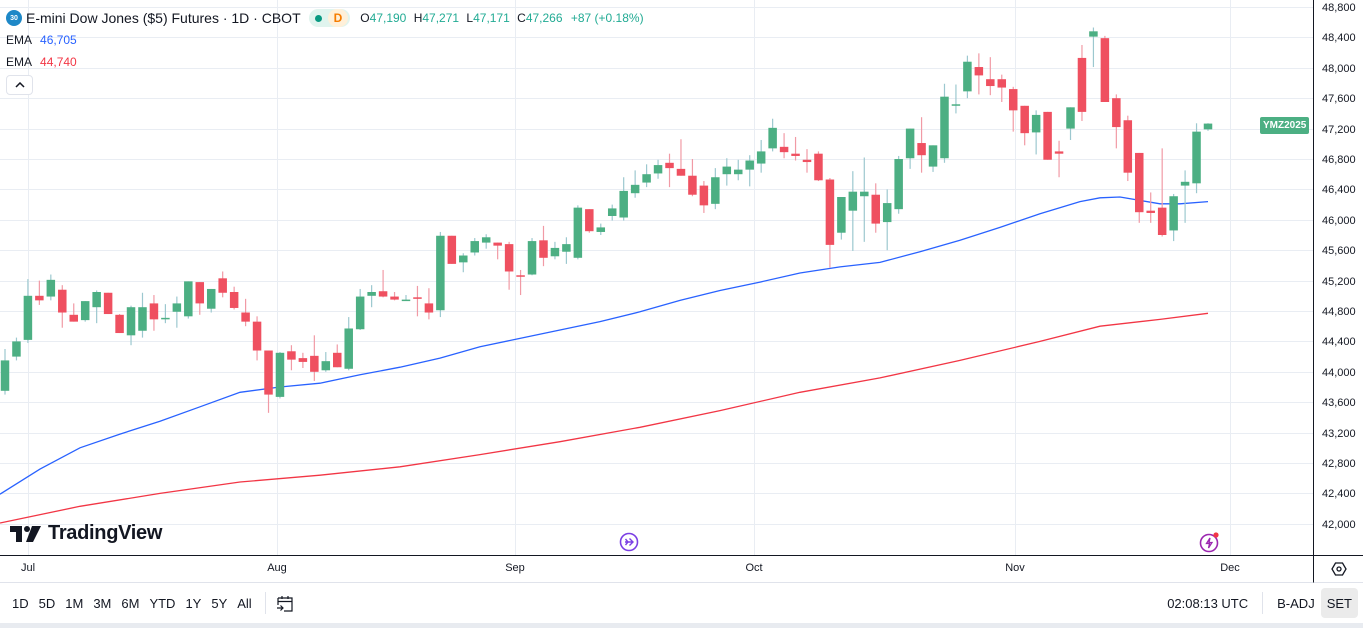 The width and height of the screenshot is (1363, 628). I want to click on market-status-badge: D, so click(329, 18).